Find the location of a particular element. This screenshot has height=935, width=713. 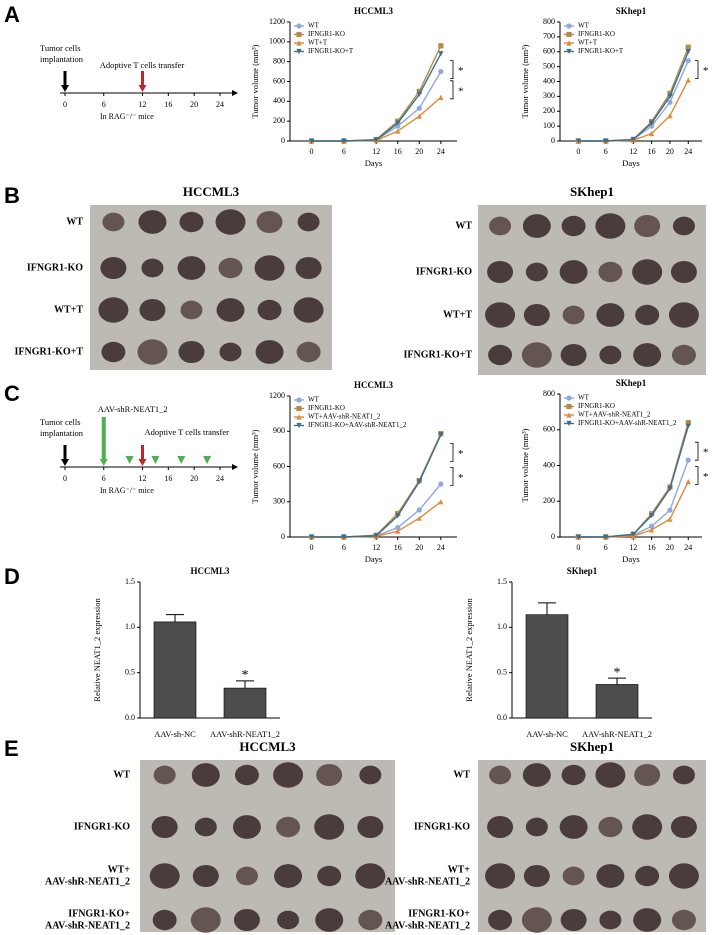

x-tick-label: AAV-shR-NEAT1_2 is located at coordinates (245, 734).